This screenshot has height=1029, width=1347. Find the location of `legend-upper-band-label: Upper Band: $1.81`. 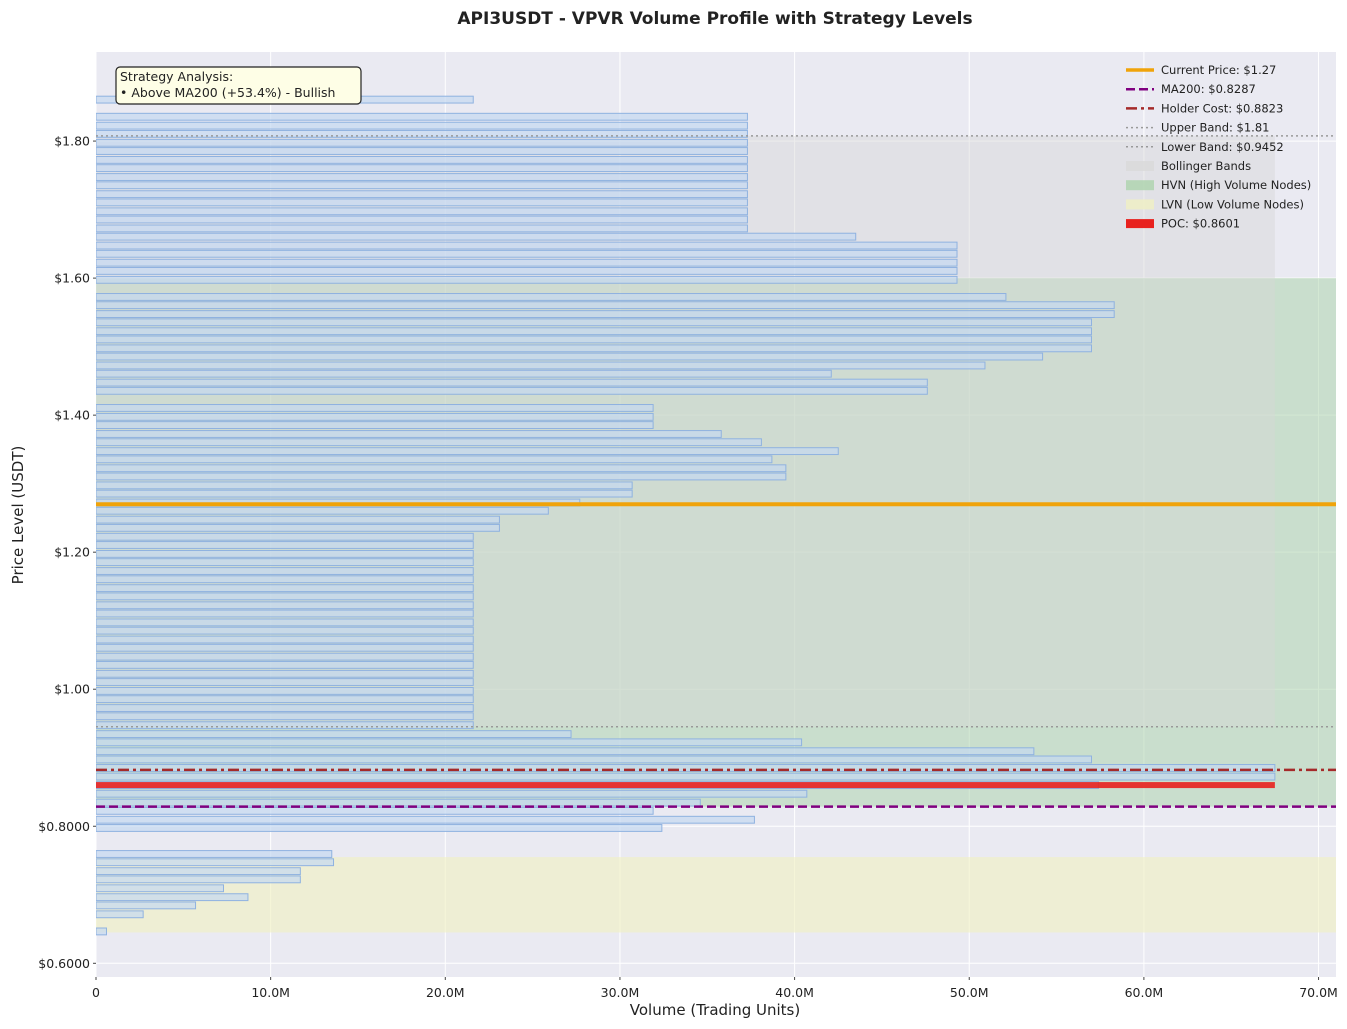

legend-upper-band-label: Upper Band: $1.81 is located at coordinates (1215, 128).